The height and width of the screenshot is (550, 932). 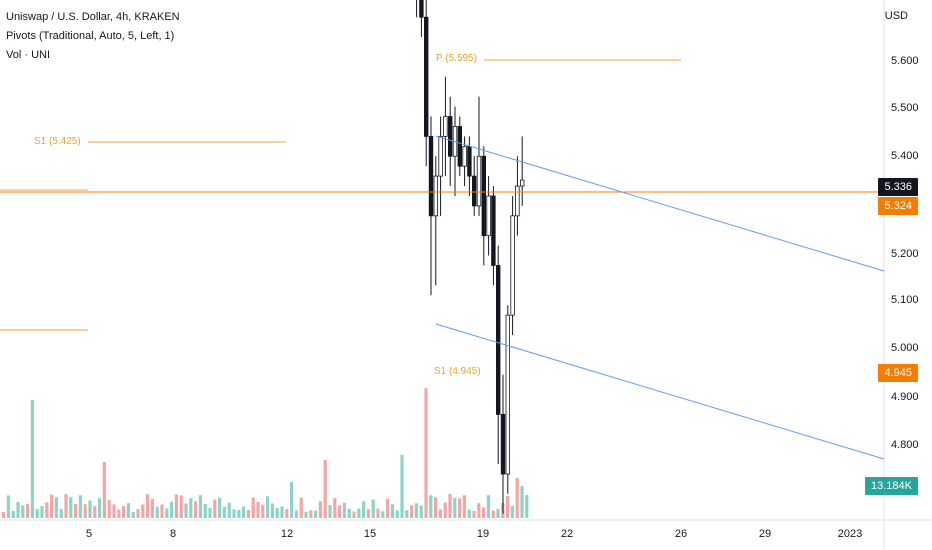 I want to click on volume-indicator-label: Vol · UNI, so click(x=28, y=55).